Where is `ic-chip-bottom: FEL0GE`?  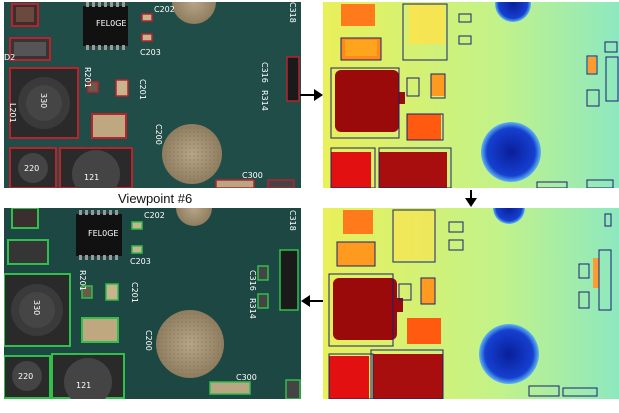 ic-chip-bottom: FEL0GE is located at coordinates (99, 235).